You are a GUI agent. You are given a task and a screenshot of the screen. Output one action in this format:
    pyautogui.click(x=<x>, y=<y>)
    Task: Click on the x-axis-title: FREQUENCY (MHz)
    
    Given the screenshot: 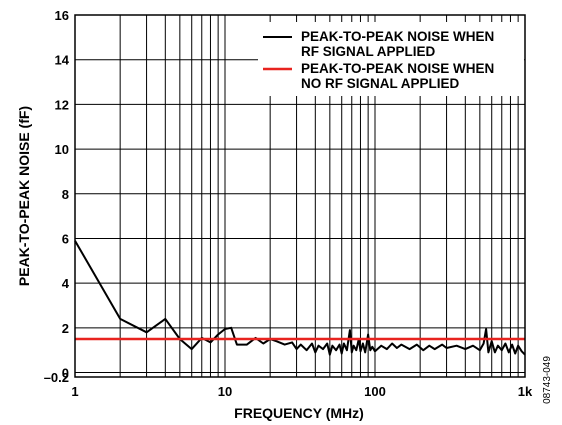 What is the action you would take?
    pyautogui.click(x=299, y=413)
    